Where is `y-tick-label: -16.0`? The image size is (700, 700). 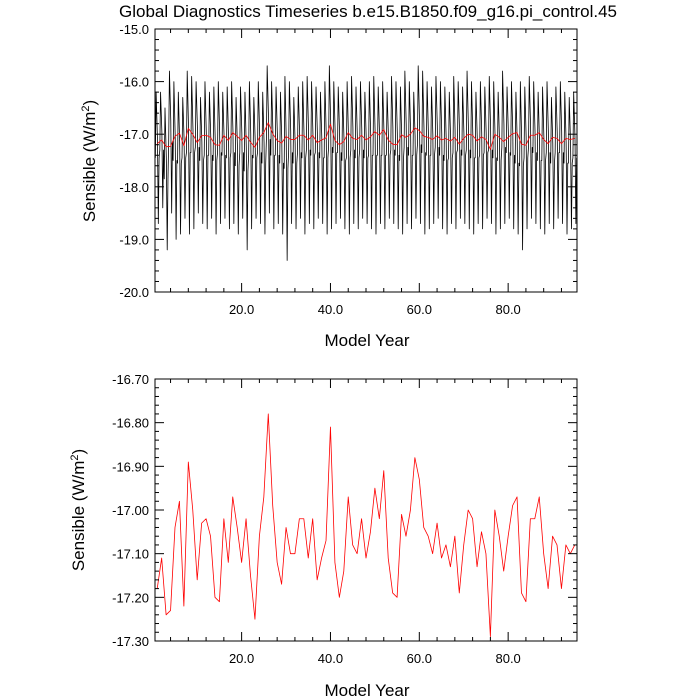
y-tick-label: -16.0 is located at coordinates (134, 82).